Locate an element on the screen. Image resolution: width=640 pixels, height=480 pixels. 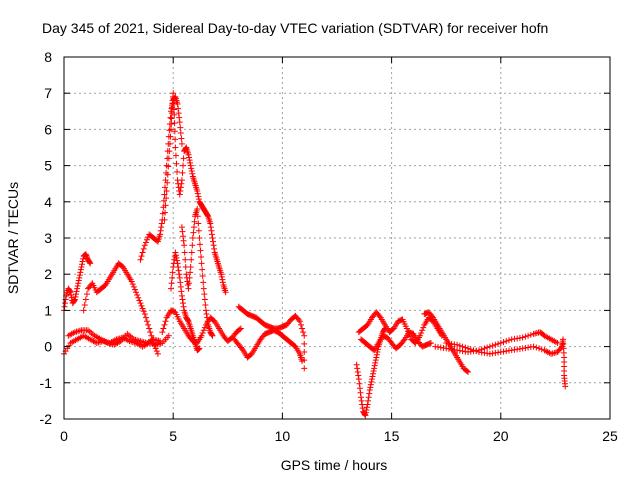
series-secondary-wave is located at coordinates (201, 326).